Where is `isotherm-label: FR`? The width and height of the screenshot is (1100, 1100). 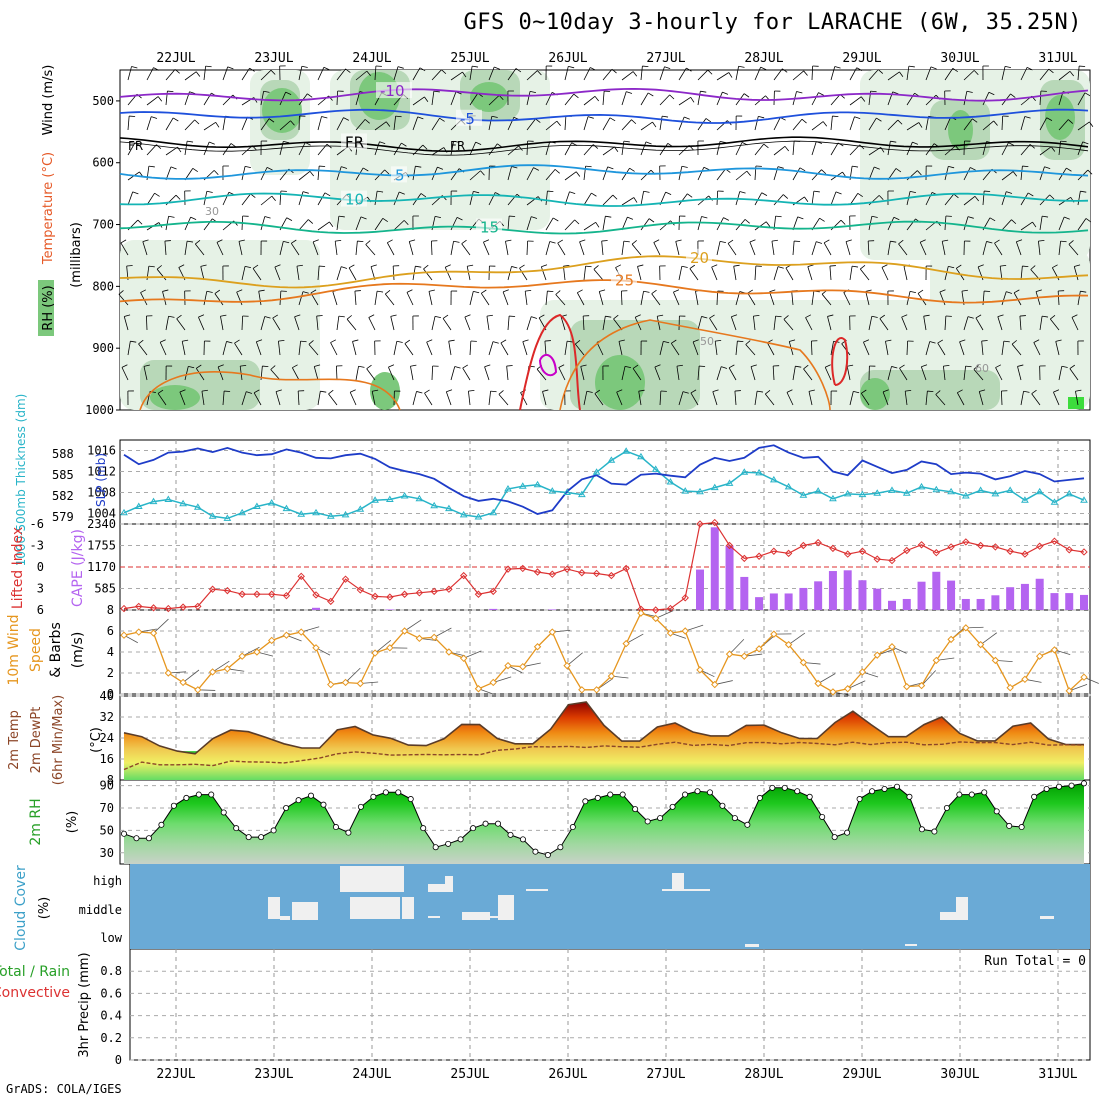 isotherm-label: FR is located at coordinates (457, 146).